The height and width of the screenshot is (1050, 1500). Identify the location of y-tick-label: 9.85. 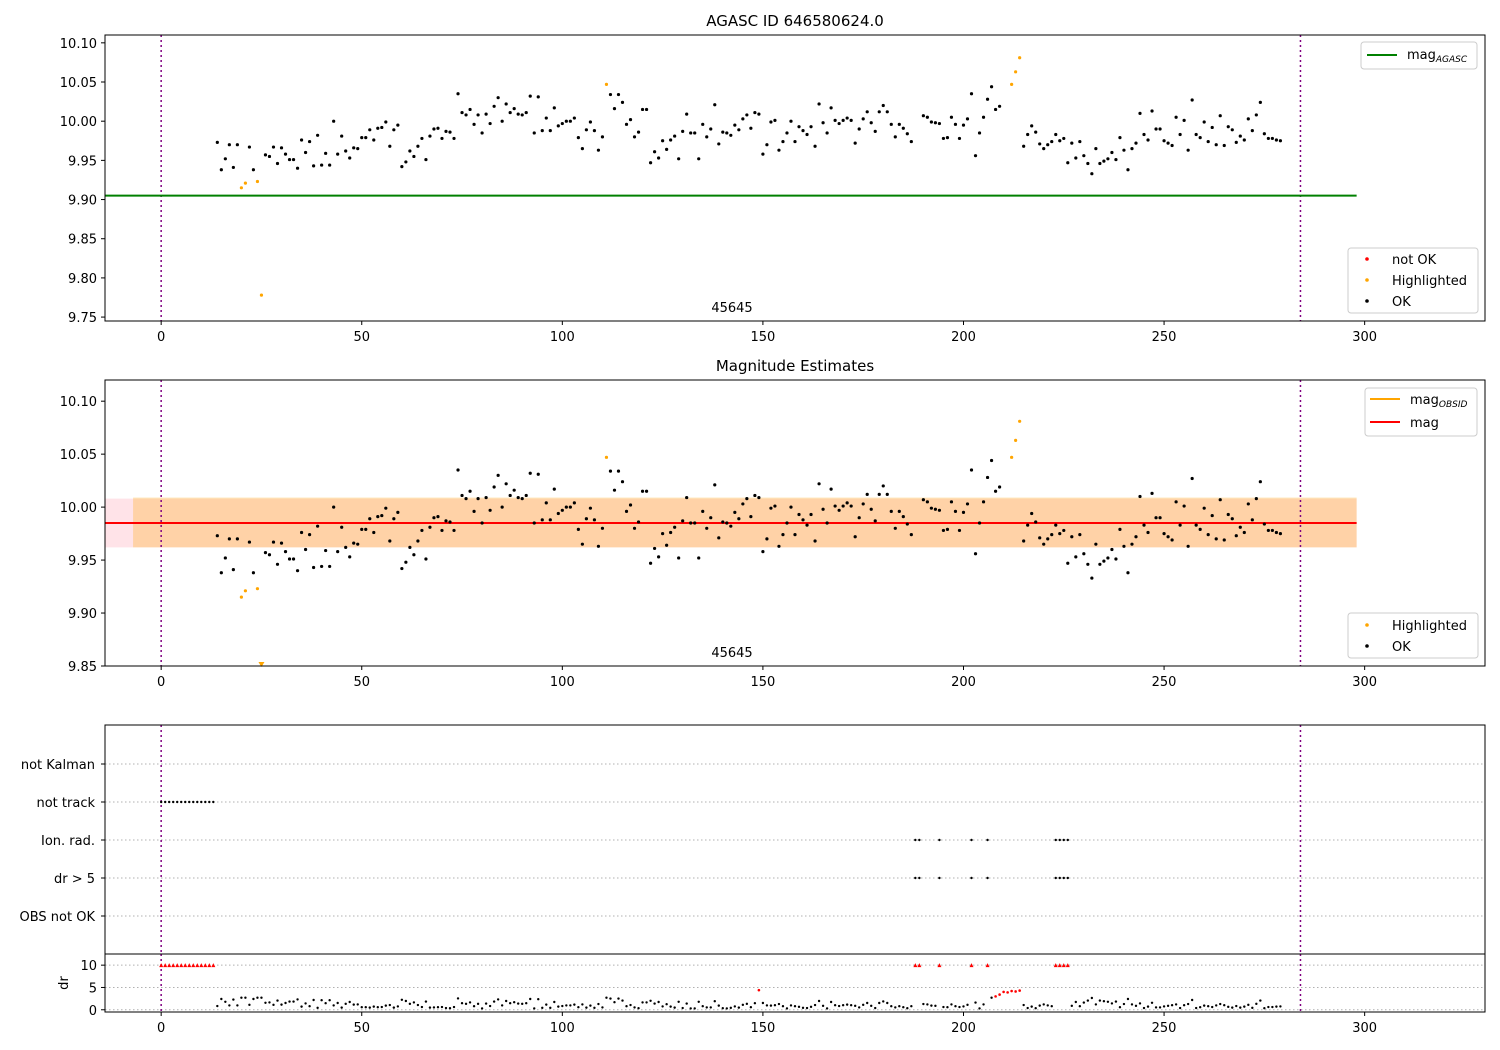
(82, 240).